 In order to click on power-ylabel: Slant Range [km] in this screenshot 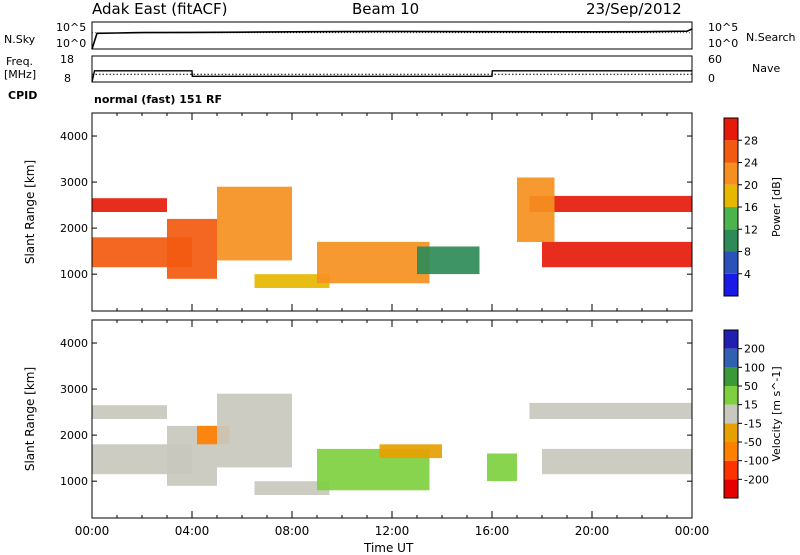, I will do `click(30, 212)`.